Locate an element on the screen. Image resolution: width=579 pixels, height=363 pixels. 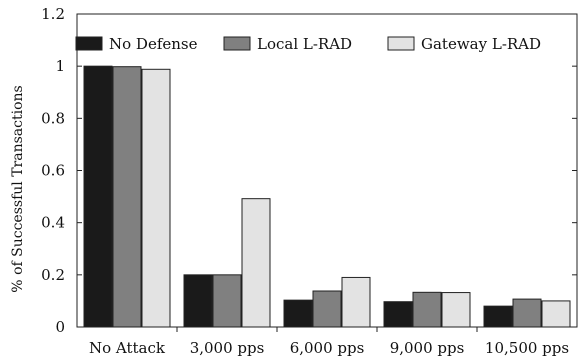
y-tick-label: 0 is located at coordinates (60, 327).